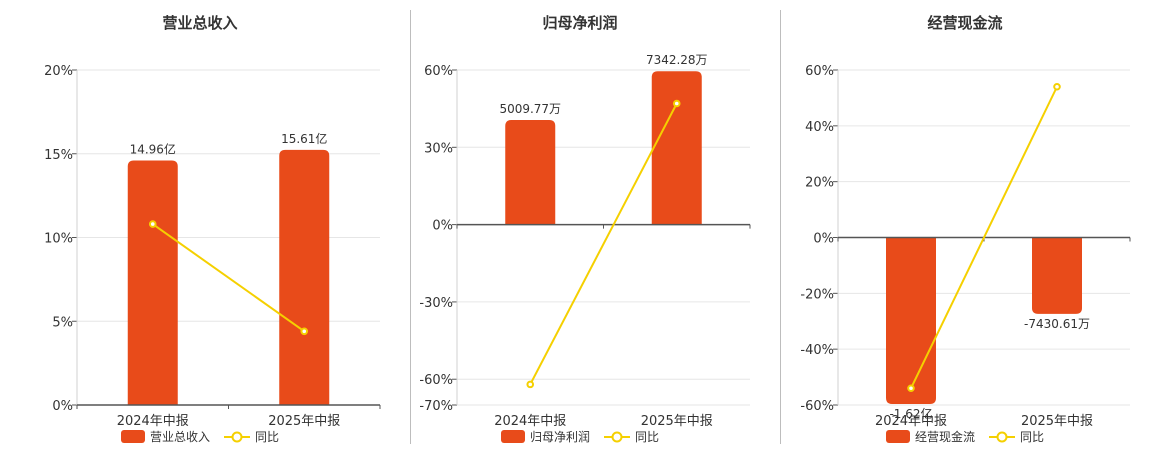  Describe the element at coordinates (944, 437) in the screenshot. I see `legend-bar-label: 经营现金流` at that location.